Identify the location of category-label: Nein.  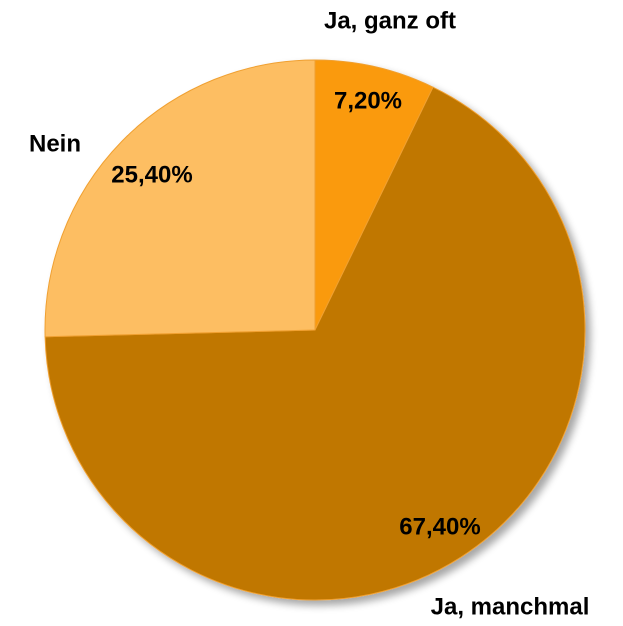
(55, 143).